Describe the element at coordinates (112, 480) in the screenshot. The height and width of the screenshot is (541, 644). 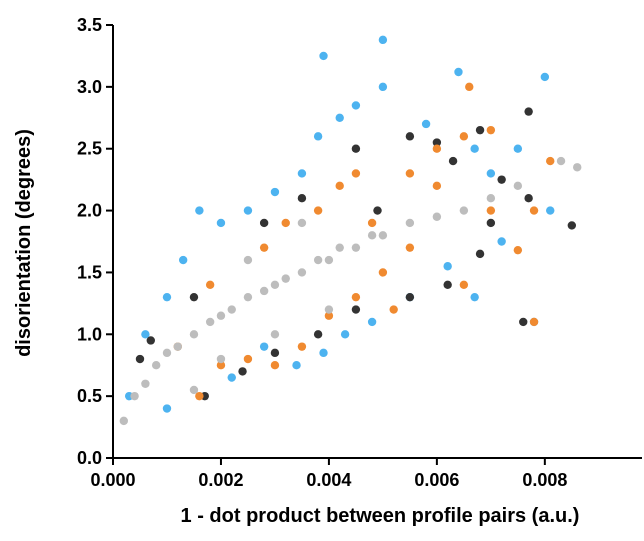
I see `x-tick-label: 0.000` at that location.